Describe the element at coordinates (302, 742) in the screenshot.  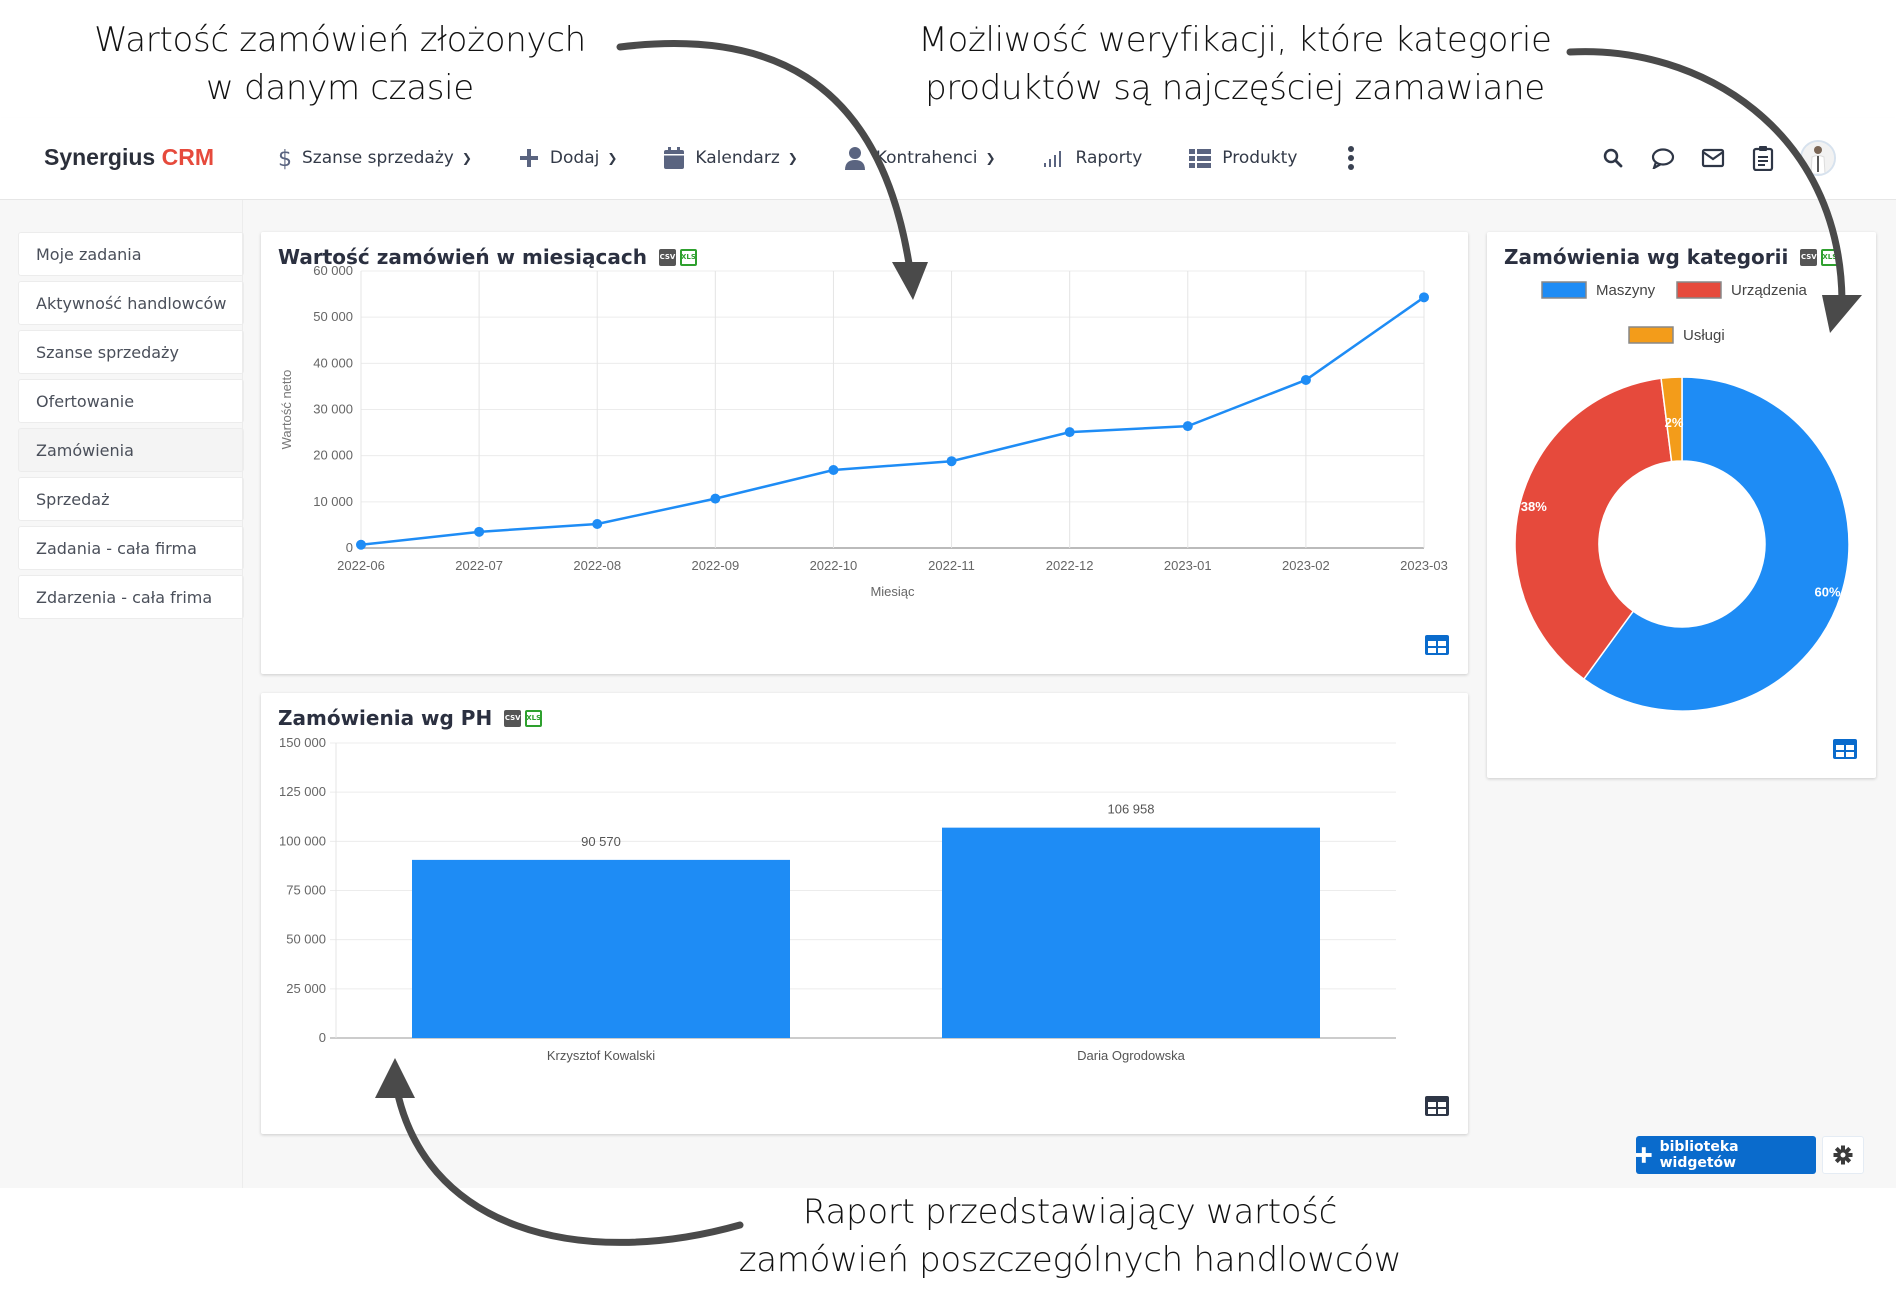
I see `svg-text: 150 000` at that location.